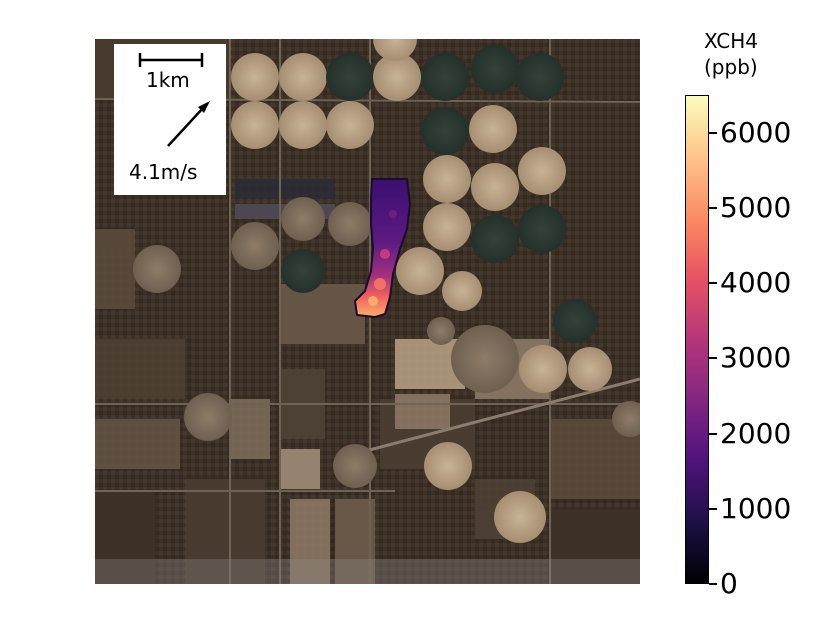 This screenshot has width=830, height=623. I want to click on colorbar-tick-label: 2000, so click(756, 433).